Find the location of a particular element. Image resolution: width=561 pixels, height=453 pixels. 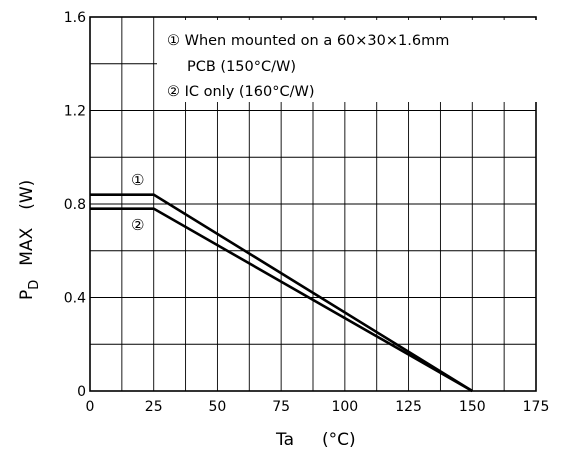

y-axis-title: PD MAX (W) is located at coordinates (29, 240).